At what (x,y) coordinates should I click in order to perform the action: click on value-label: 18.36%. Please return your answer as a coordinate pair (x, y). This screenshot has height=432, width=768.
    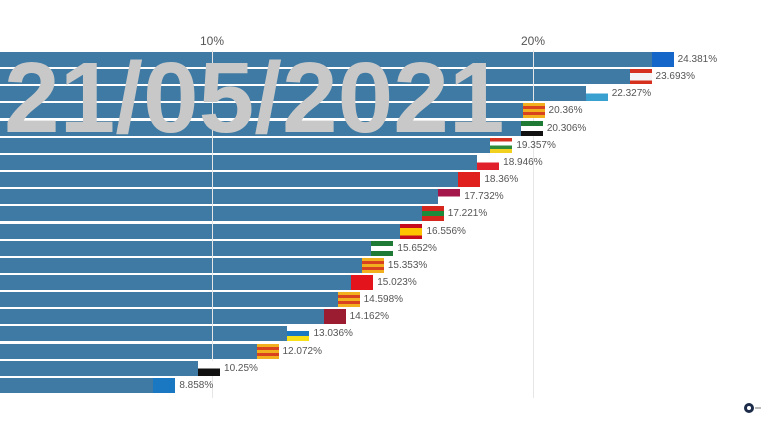
    Looking at the image, I should click on (501, 180).